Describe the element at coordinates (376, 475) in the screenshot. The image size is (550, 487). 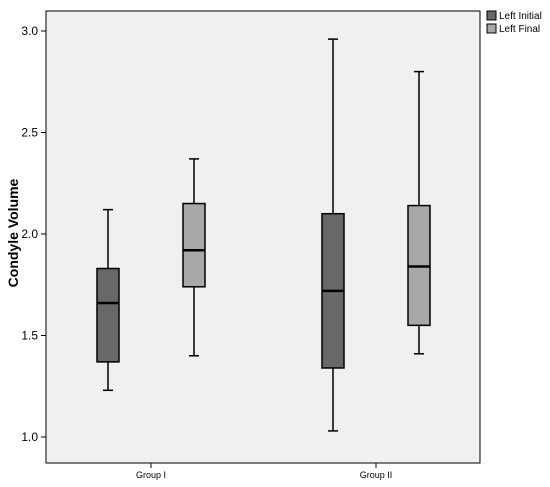
I see `x-tick-label: Group II` at that location.